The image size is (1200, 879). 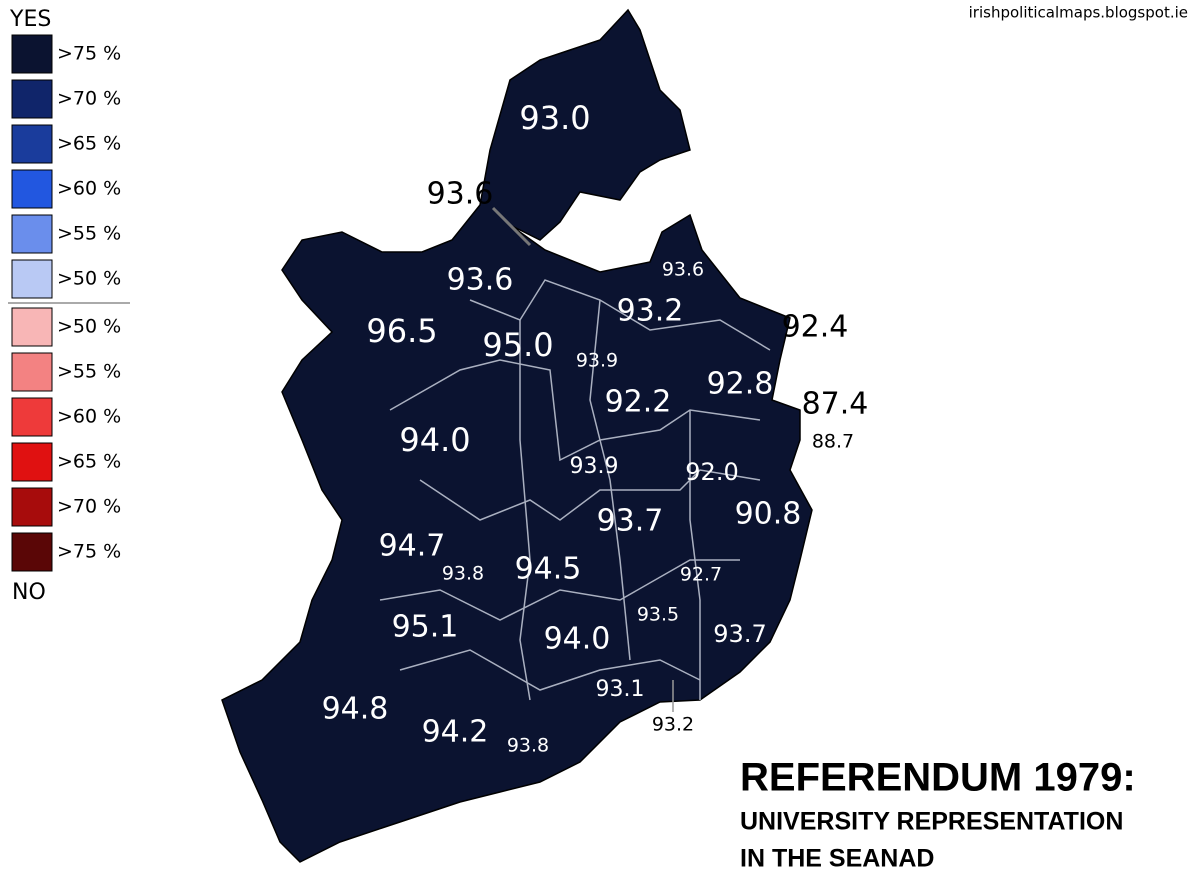 What do you see at coordinates (511, 226) in the screenshot?
I see `leader-line` at bounding box center [511, 226].